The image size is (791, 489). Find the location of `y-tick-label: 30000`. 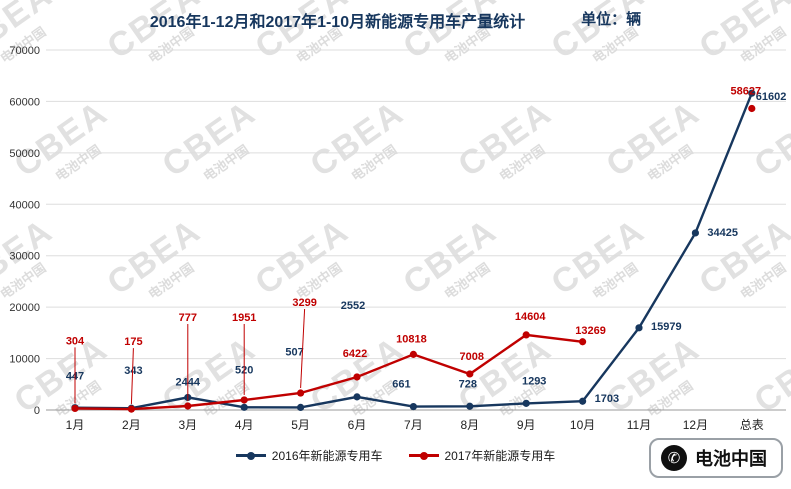

y-tick-label: 30000 is located at coordinates (24, 257).